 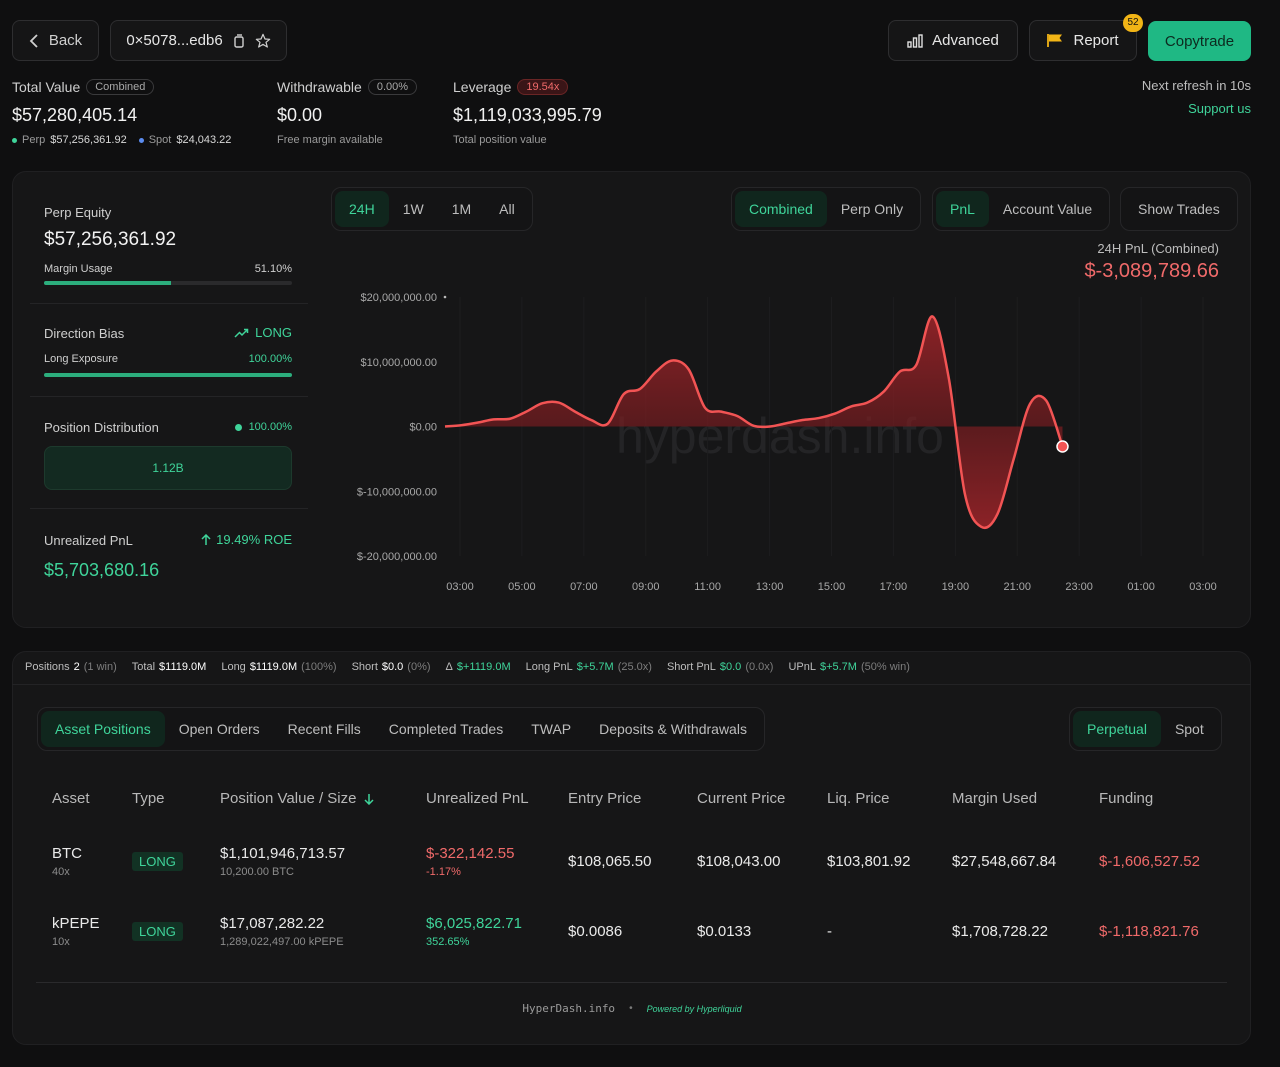 I want to click on flag-icon, so click(x=1055, y=40).